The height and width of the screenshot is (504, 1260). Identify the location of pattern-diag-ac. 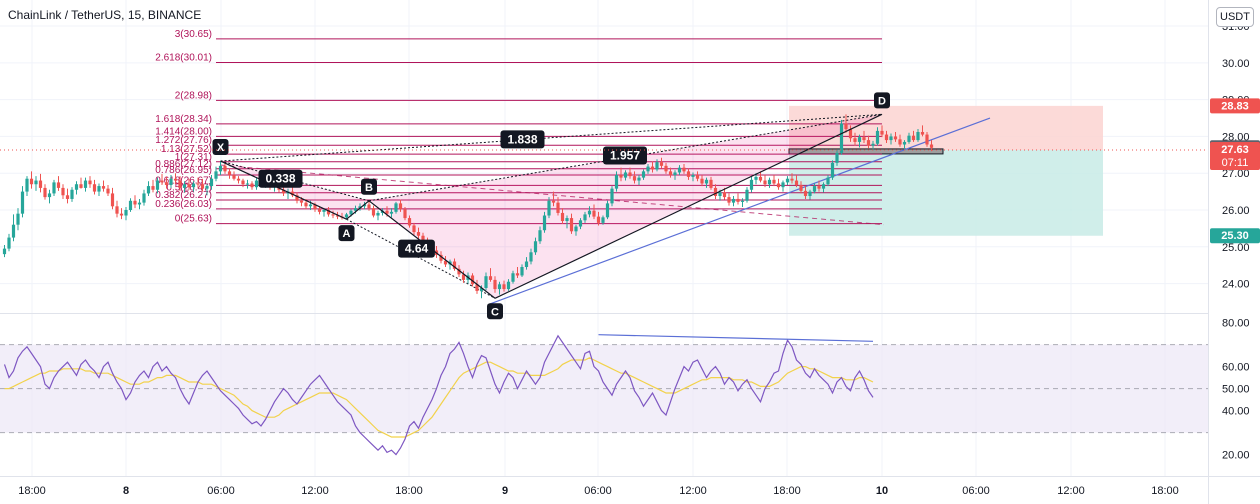
(421, 258).